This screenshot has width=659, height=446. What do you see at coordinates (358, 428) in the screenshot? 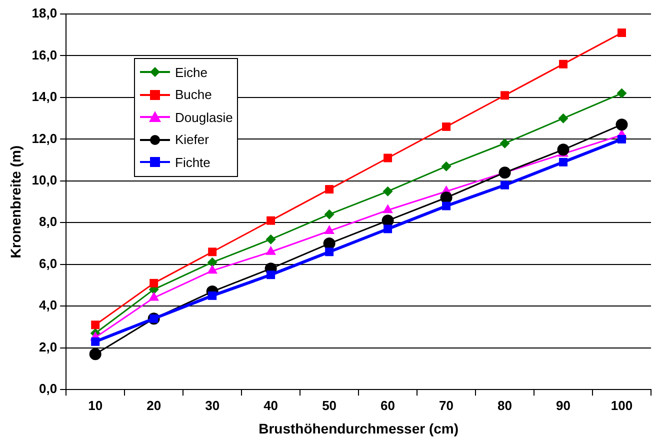
I see `x-axis-title: Brusthöhendurchmesser (cm)` at bounding box center [358, 428].